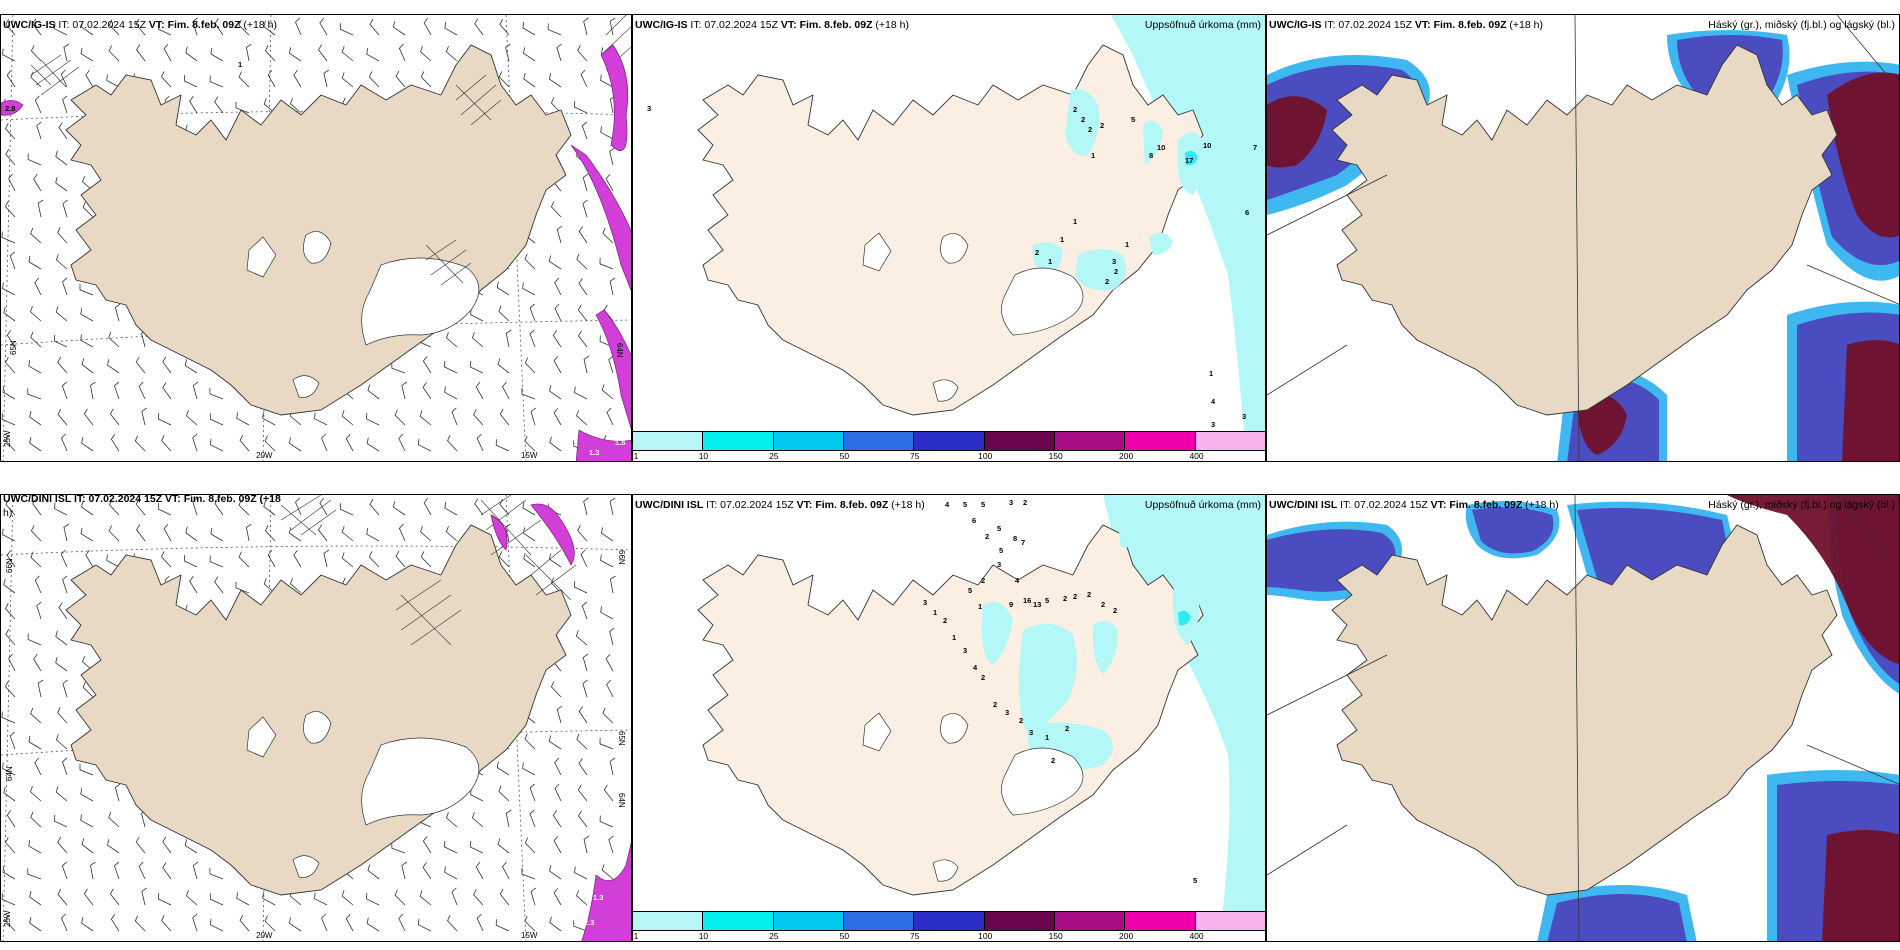 This screenshot has height=950, width=1900. Describe the element at coordinates (1126, 936) in the screenshot. I see `colorbar-tick-label: 200` at that location.